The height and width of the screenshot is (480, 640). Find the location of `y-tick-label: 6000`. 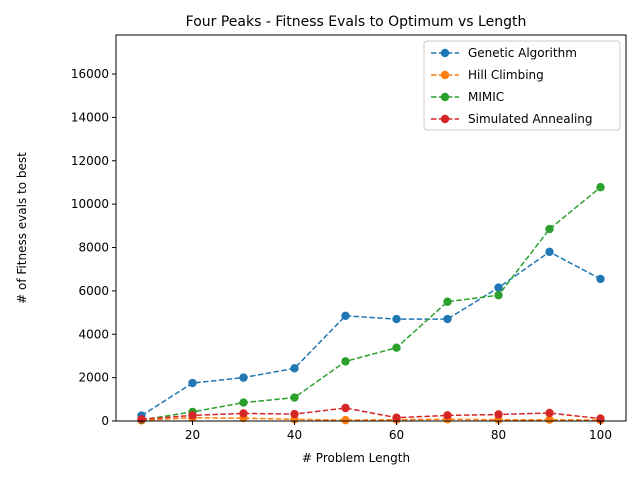

y-tick-label: 6000 is located at coordinates (93, 291).